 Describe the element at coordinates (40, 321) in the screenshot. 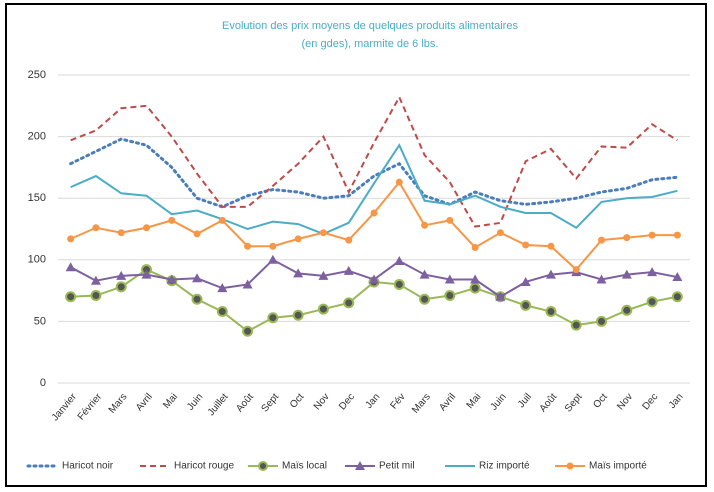

I see `y-tick-label: 50` at that location.